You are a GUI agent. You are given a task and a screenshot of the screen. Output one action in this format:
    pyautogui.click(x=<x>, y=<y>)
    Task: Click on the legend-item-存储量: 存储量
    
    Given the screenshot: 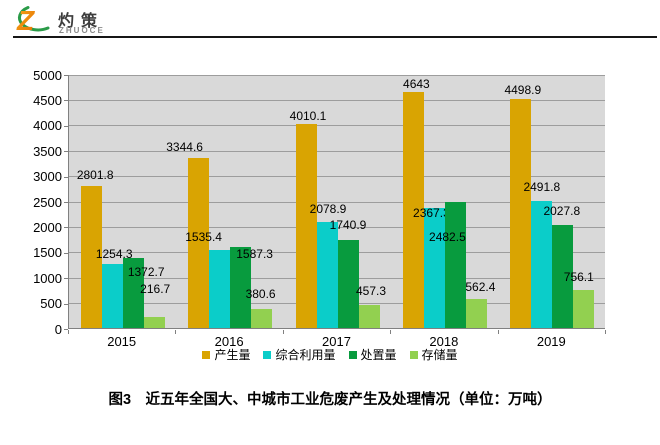 What is the action you would take?
    pyautogui.click(x=433, y=355)
    